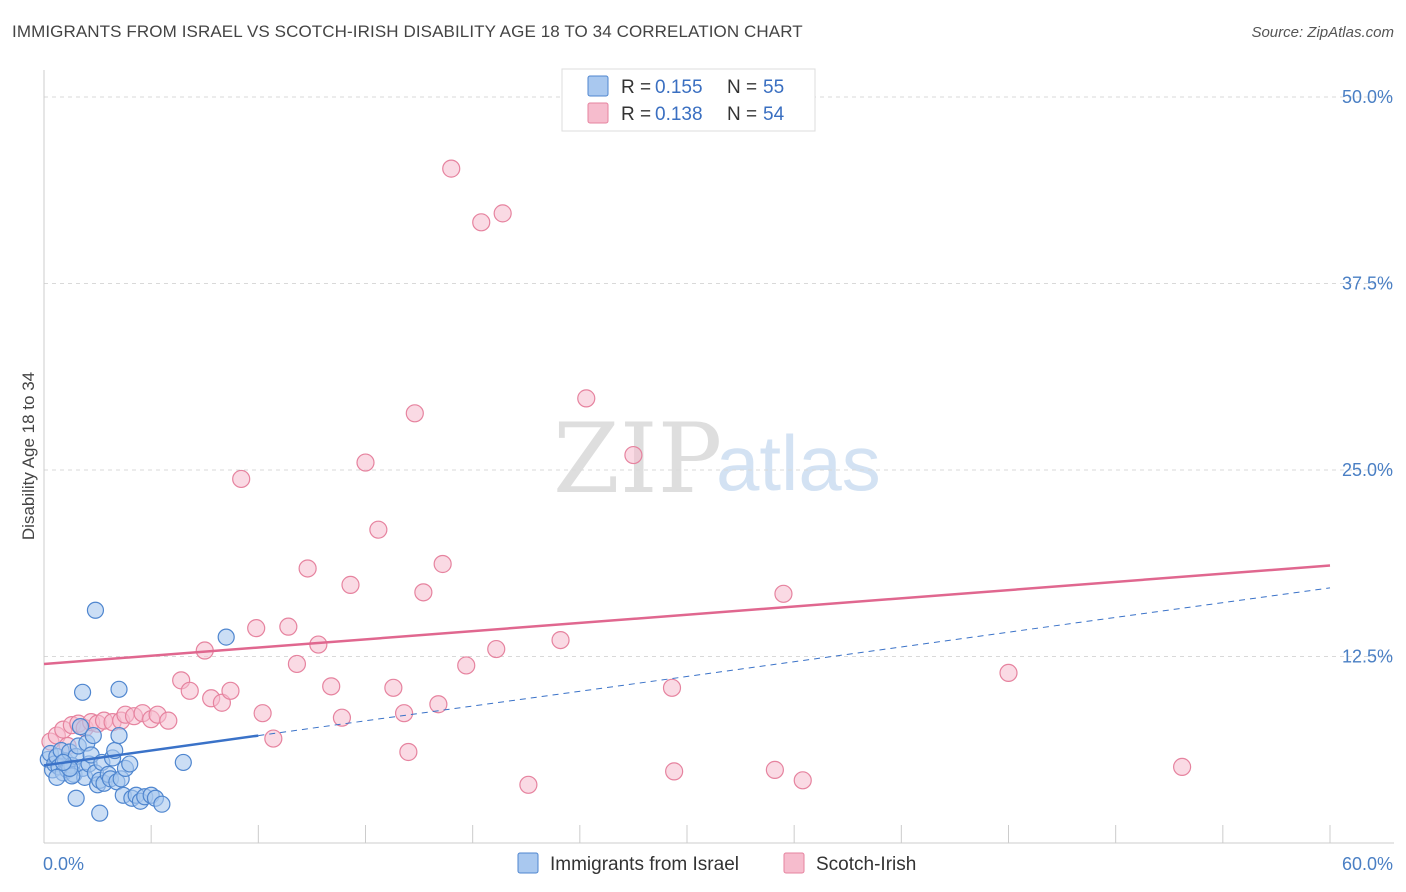 The width and height of the screenshot is (1406, 892). What do you see at coordinates (137, 711) in the screenshot?
I see `israel-points` at bounding box center [137, 711].